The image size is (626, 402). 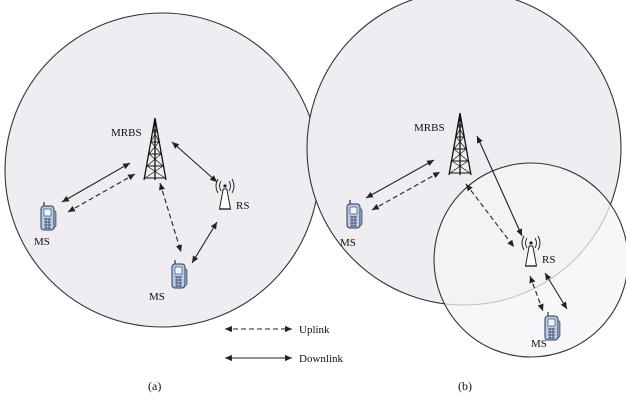 What do you see at coordinates (314, 330) in the screenshot?
I see `uplink-legend-label: Uplink` at bounding box center [314, 330].